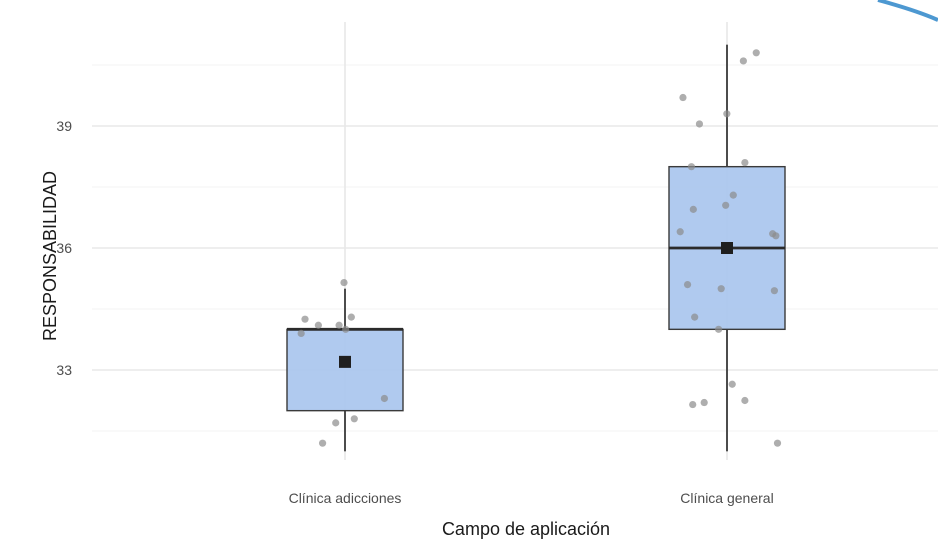  What do you see at coordinates (907, 11) in the screenshot?
I see `corner-accent-arc` at bounding box center [907, 11].